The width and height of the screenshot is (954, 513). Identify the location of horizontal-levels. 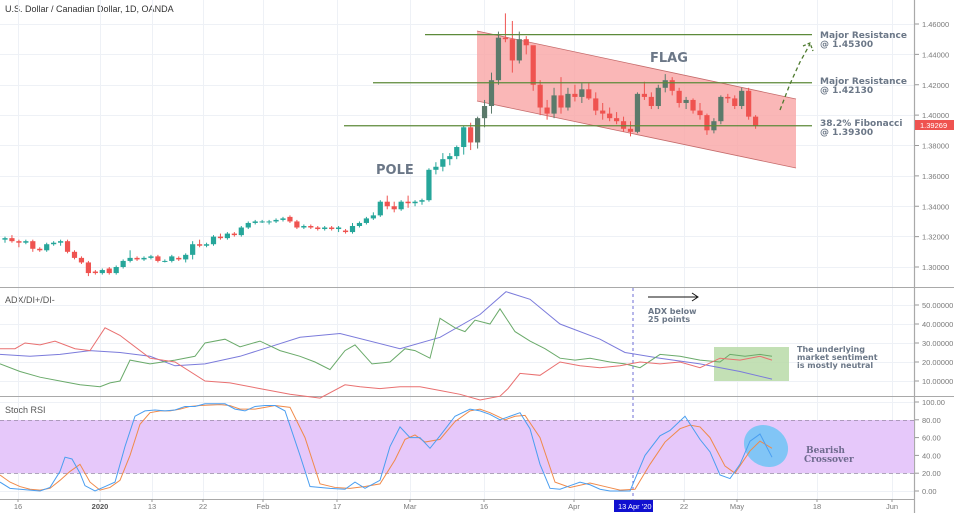
(578, 80).